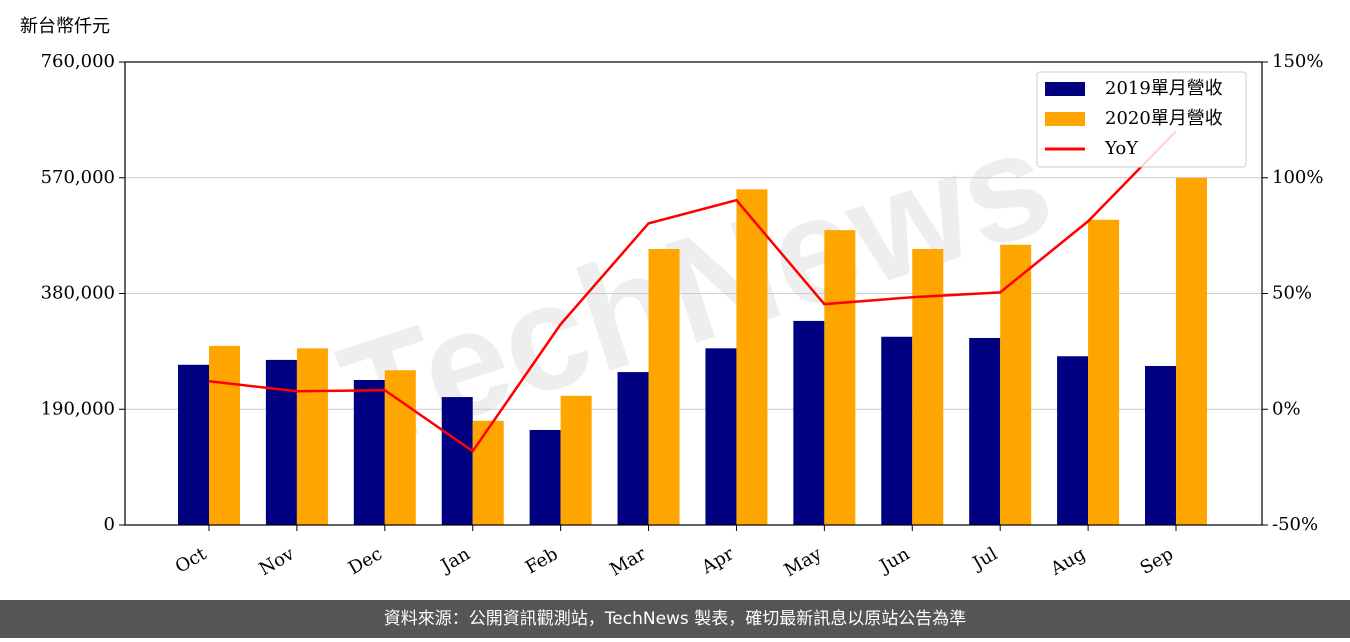 This screenshot has height=642, width=1350. What do you see at coordinates (65, 26) in the screenshot?
I see `unit-label: 新台幣仟元` at bounding box center [65, 26].